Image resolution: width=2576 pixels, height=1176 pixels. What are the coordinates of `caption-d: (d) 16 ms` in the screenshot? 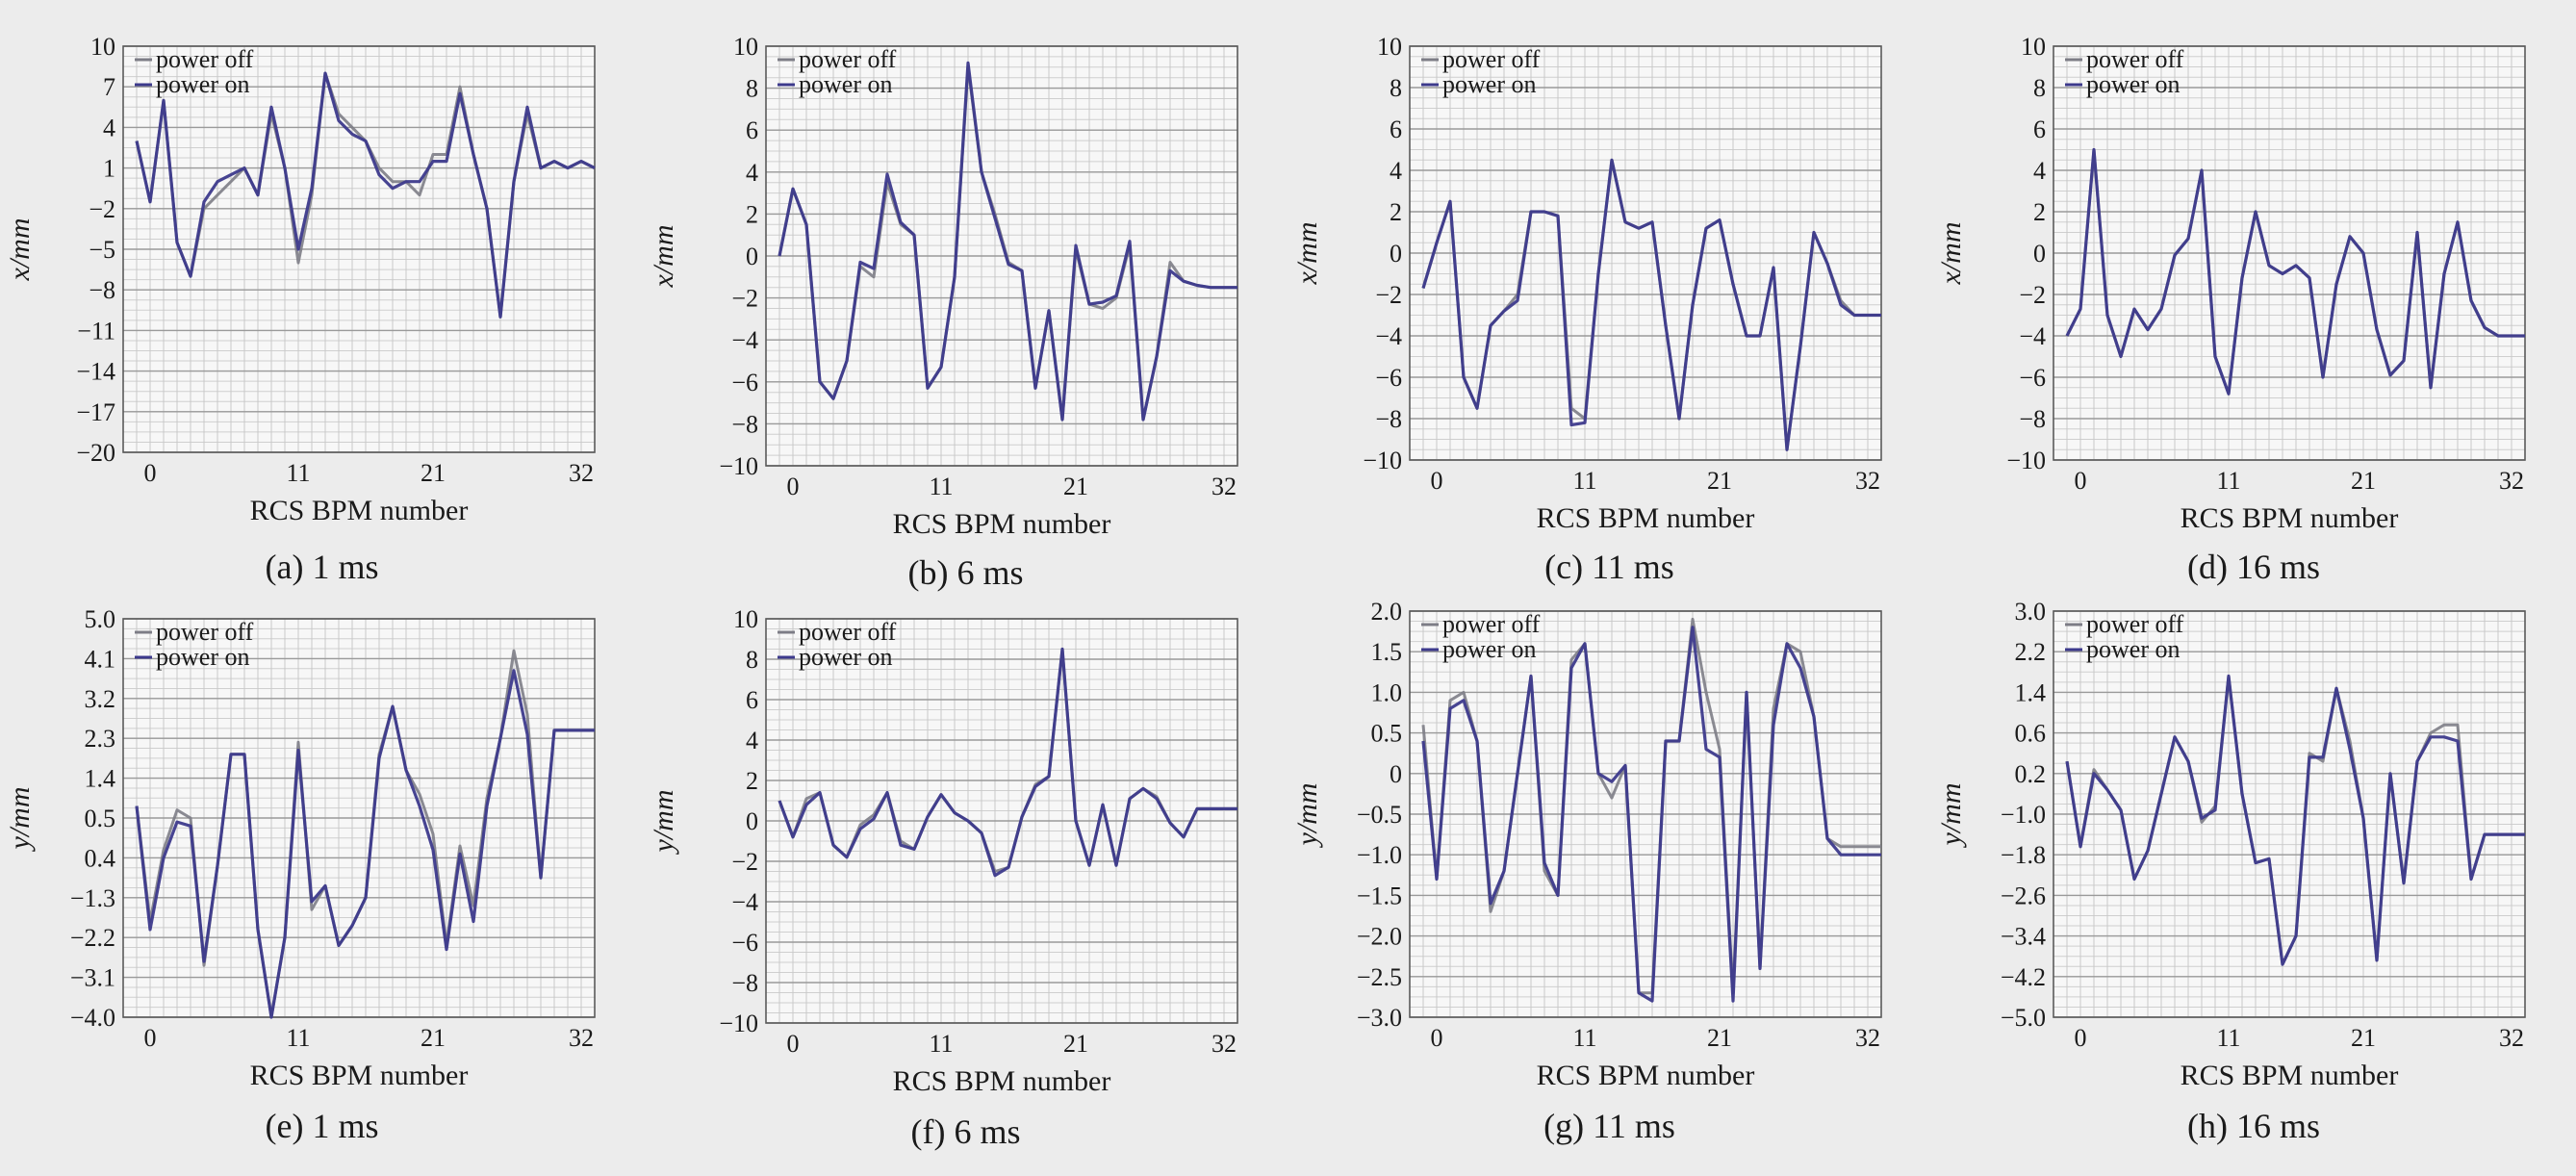 It's located at (2253, 567).